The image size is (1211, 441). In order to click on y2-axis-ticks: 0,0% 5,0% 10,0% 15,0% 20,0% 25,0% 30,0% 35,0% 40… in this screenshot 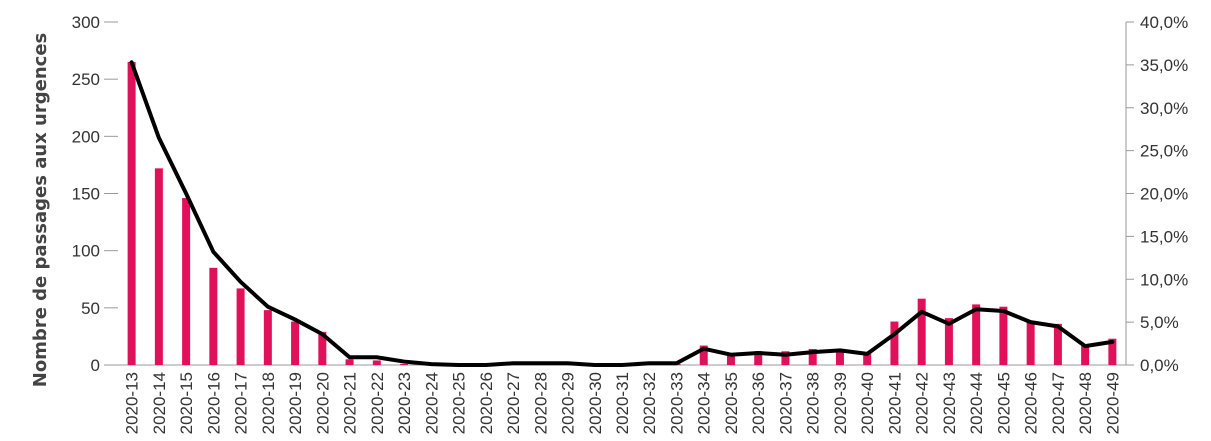, I will do `click(1157, 194)`.